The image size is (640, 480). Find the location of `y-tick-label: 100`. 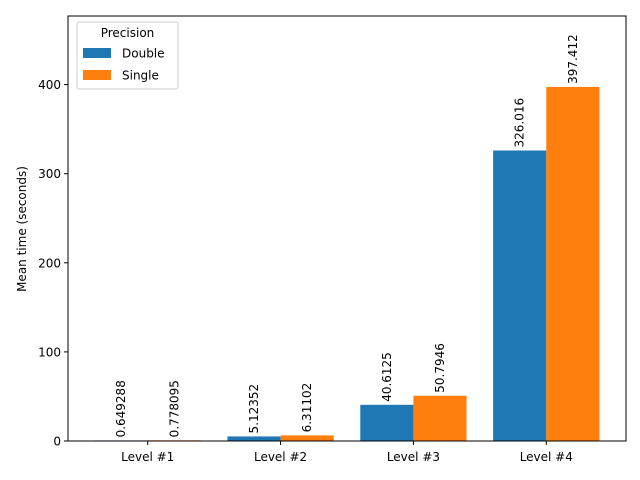

y-tick-label: 100 is located at coordinates (49, 352).